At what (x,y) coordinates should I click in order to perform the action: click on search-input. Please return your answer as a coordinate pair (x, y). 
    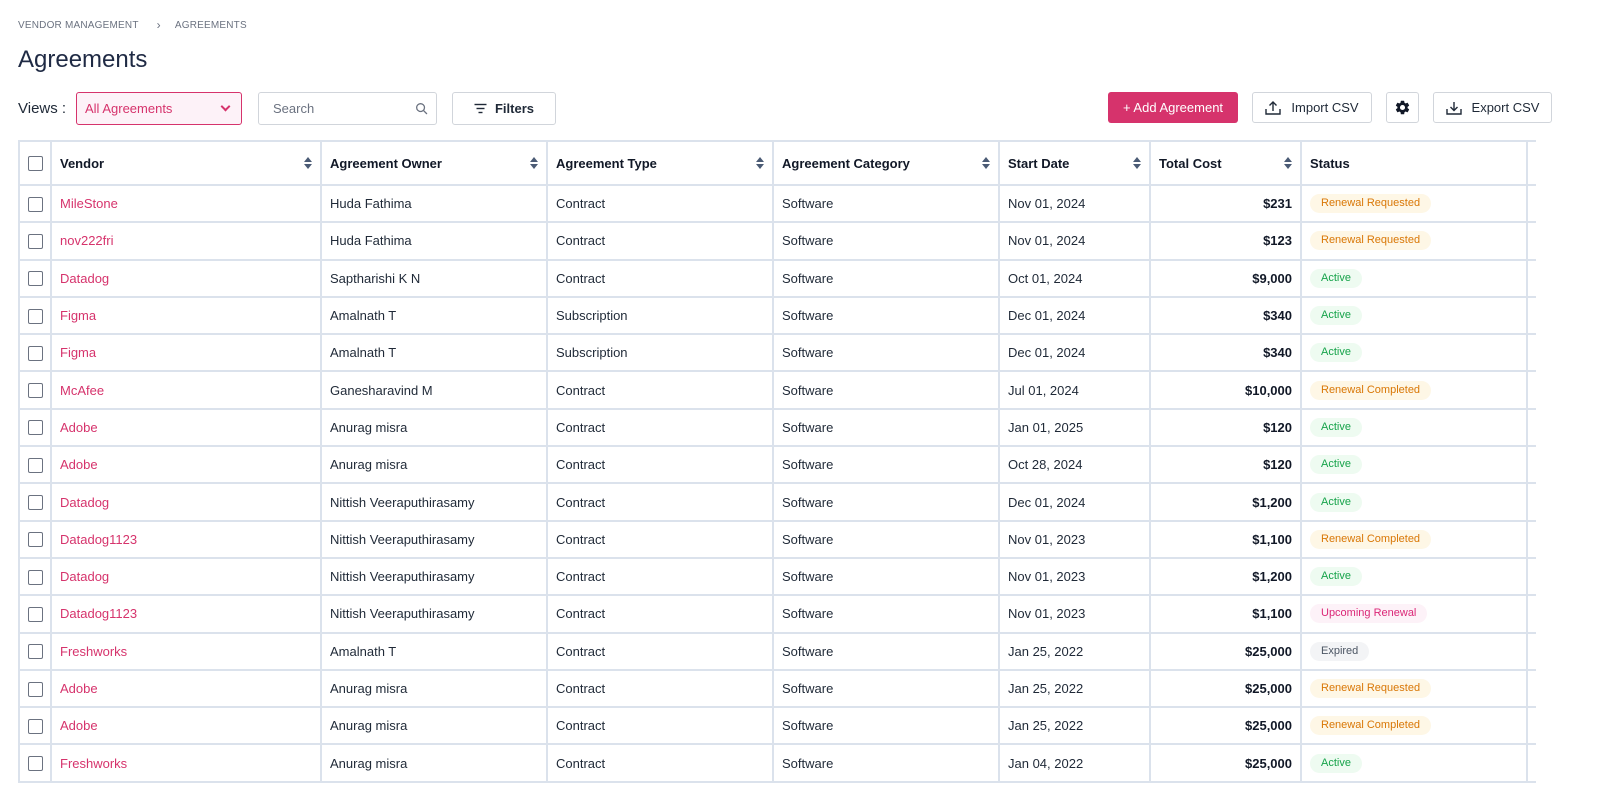
    Looking at the image, I should click on (338, 108).